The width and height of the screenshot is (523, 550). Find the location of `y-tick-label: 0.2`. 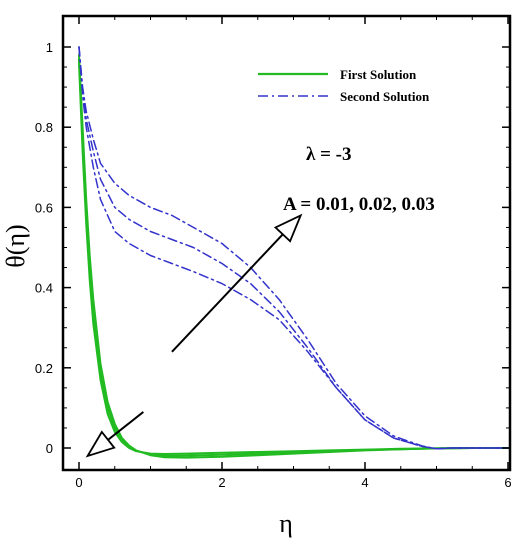

y-tick-label: 0.2 is located at coordinates (44, 368).